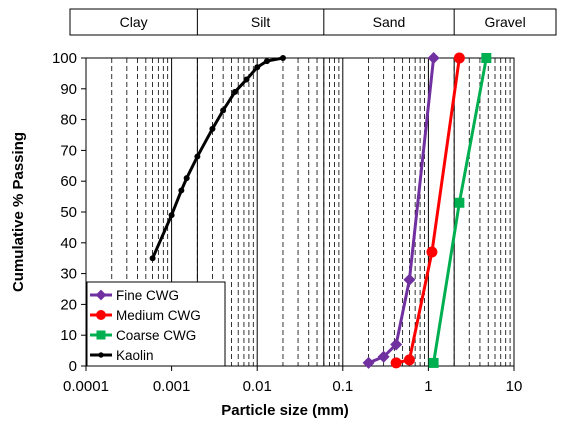 The width and height of the screenshot is (561, 426). What do you see at coordinates (68, 274) in the screenshot?
I see `y-tick-label: 30` at bounding box center [68, 274].